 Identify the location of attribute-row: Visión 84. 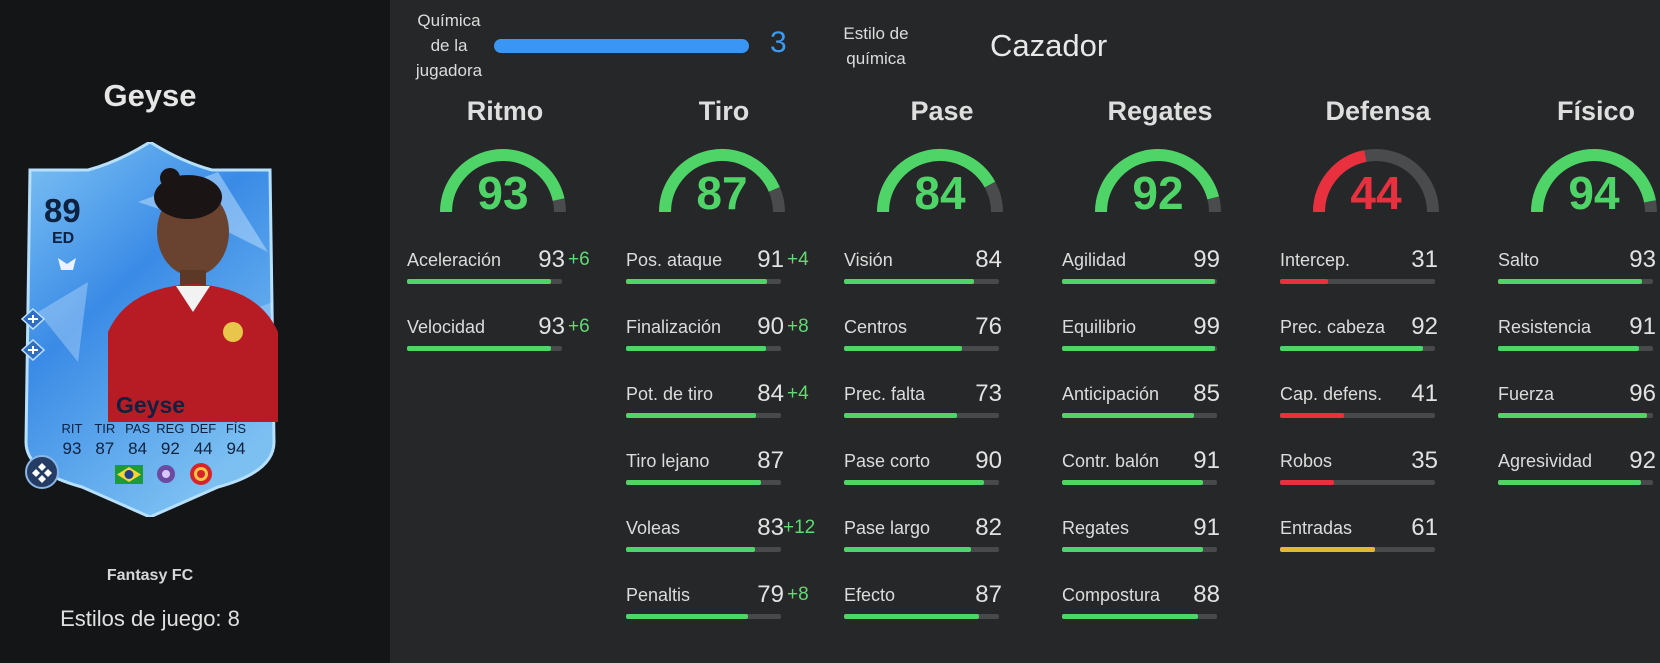
(949, 268).